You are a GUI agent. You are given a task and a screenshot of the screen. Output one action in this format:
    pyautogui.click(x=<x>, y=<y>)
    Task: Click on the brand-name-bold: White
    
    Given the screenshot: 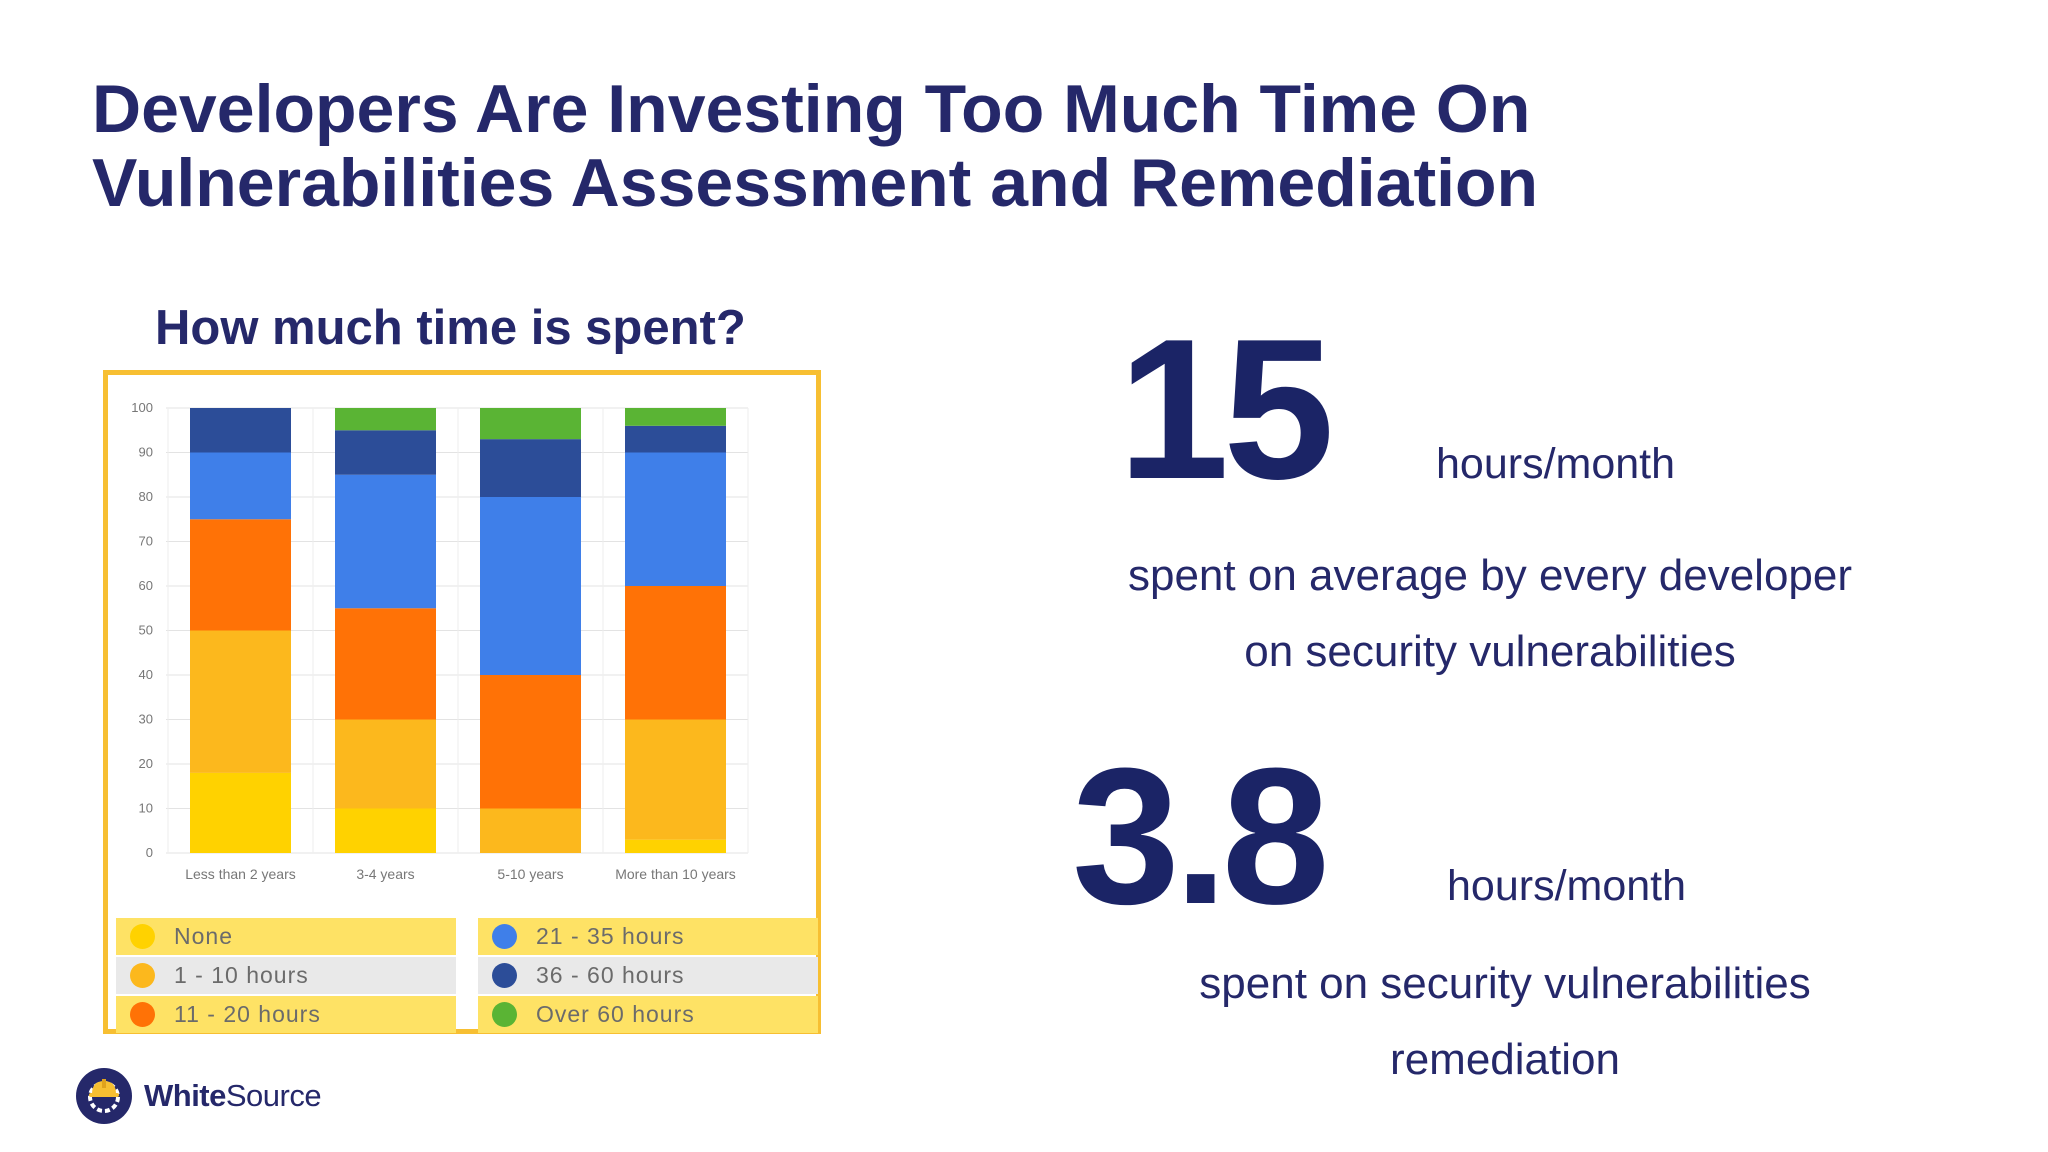 What is the action you would take?
    pyautogui.click(x=185, y=1095)
    